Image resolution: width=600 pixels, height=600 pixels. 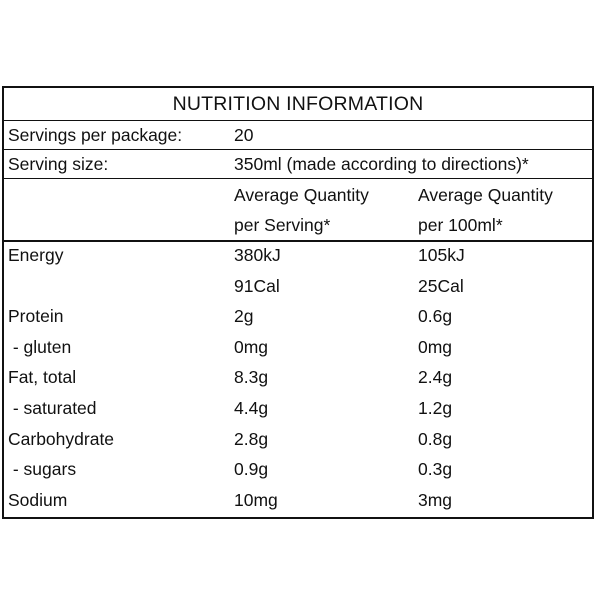 What do you see at coordinates (381, 164) in the screenshot?
I see `serving-size-value: 350ml (made according to directions)*` at bounding box center [381, 164].